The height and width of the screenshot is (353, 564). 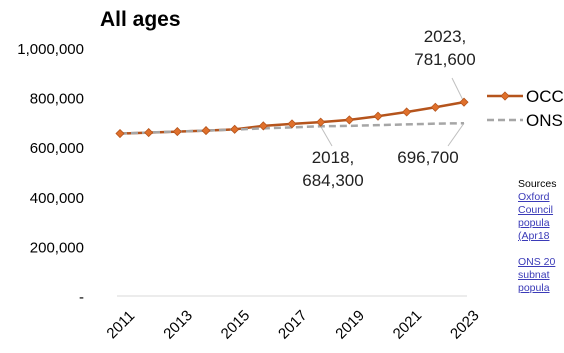 What do you see at coordinates (537, 262) in the screenshot?
I see `source-link-2-line-1: ONS 20` at bounding box center [537, 262].